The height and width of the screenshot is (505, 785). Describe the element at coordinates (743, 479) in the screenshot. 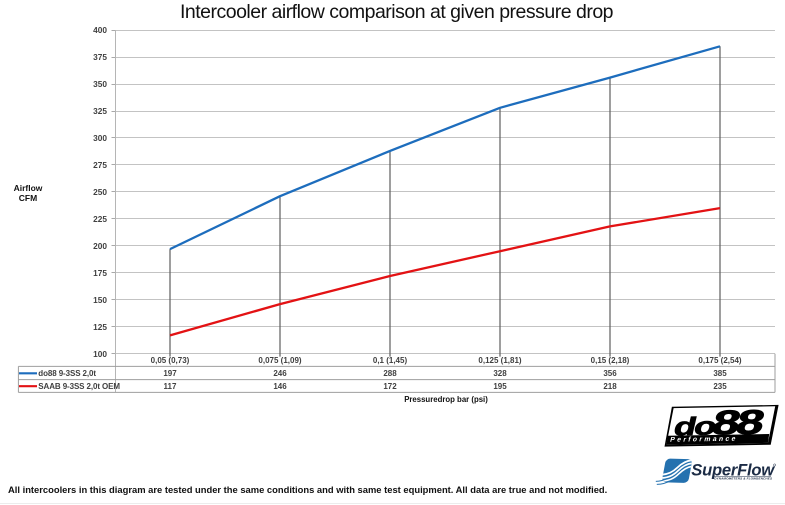

I see `svg-text: DYNAMOMETERS & FLOWBENCHES` at that location.